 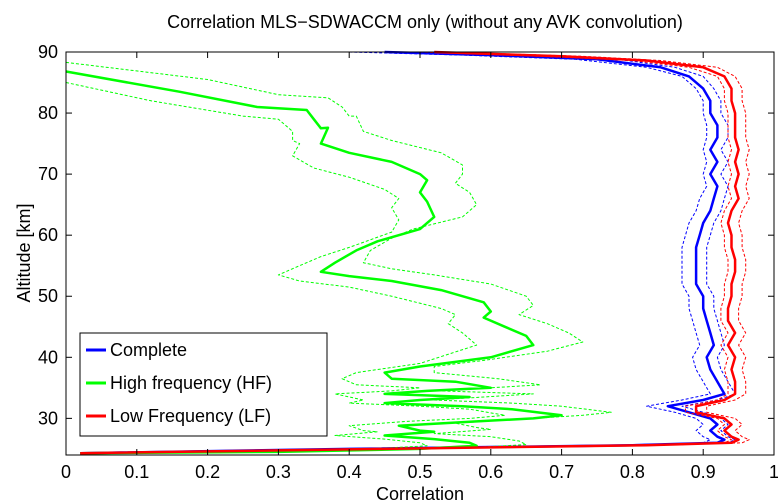 I want to click on x-tick-label: 0.8, so click(x=632, y=472).